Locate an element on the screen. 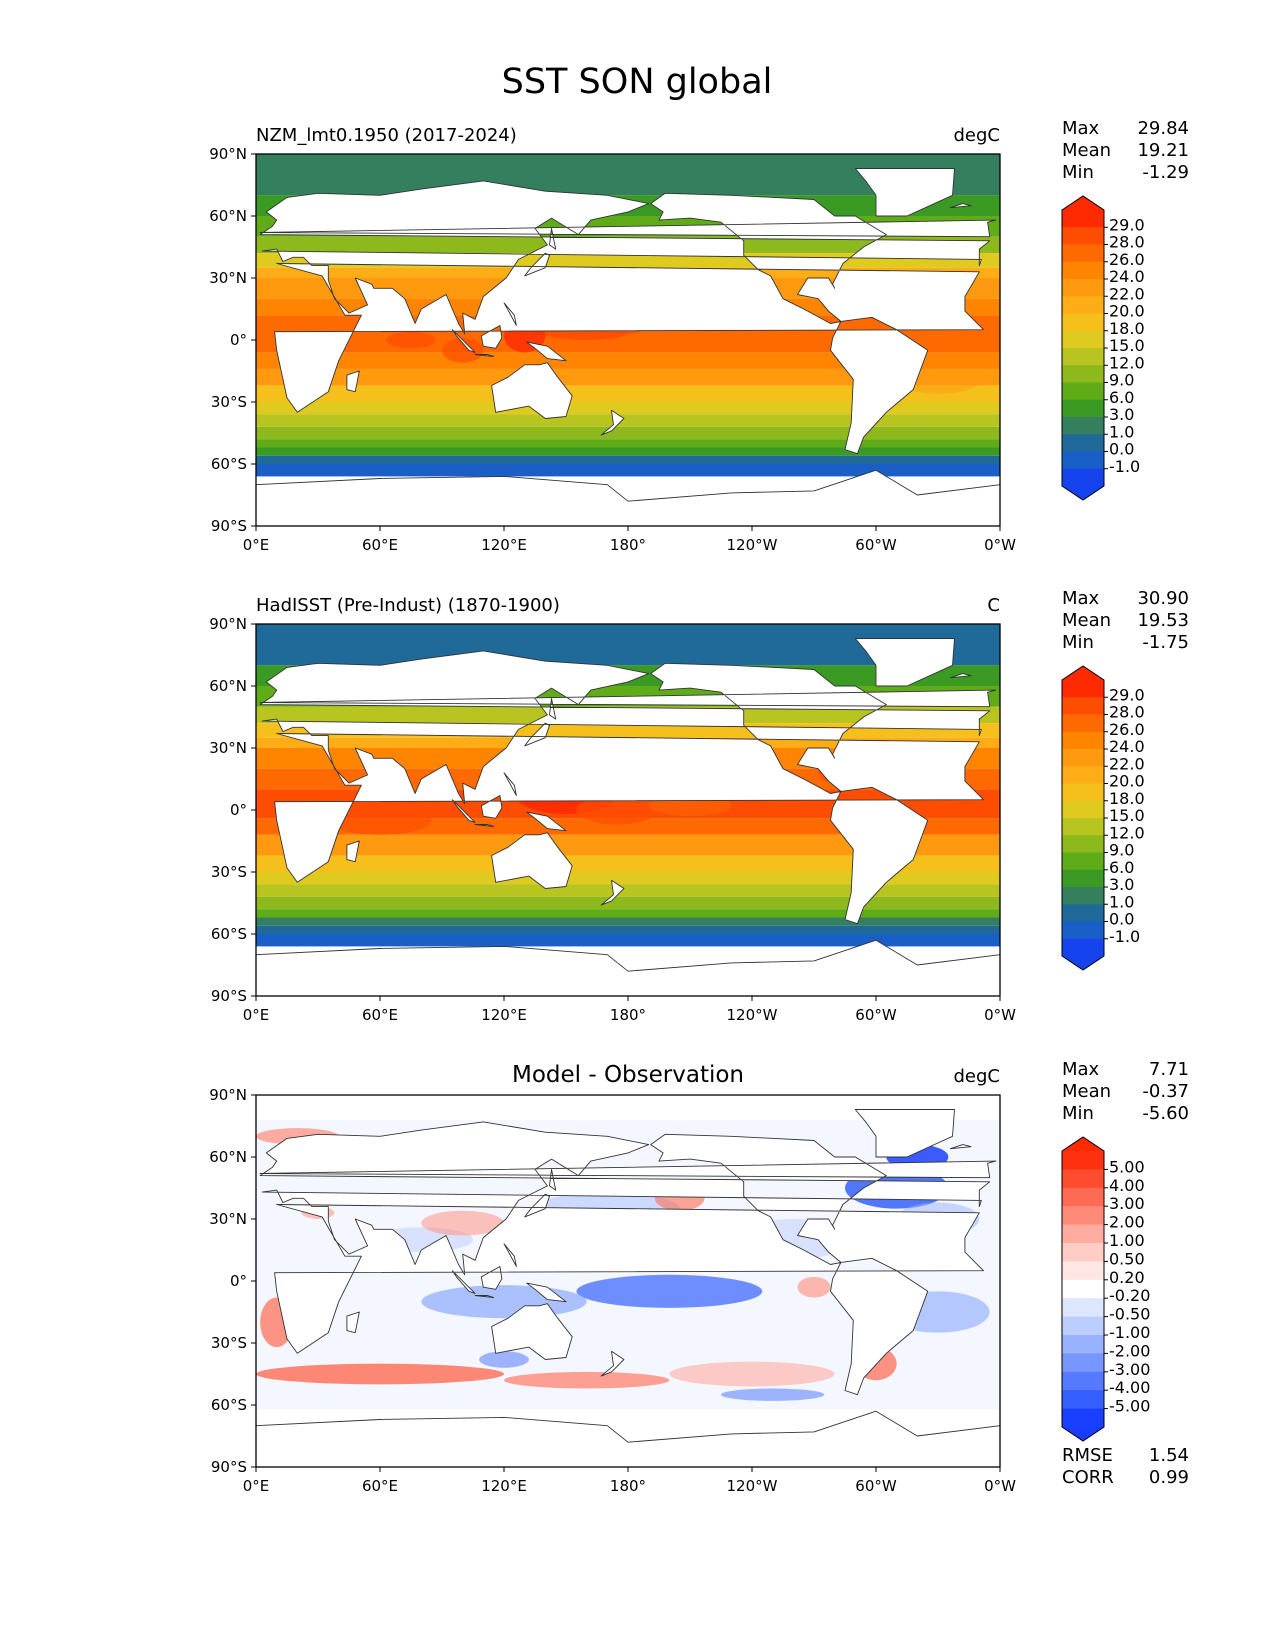  stat-value: -0.37 is located at coordinates (1165, 1091).